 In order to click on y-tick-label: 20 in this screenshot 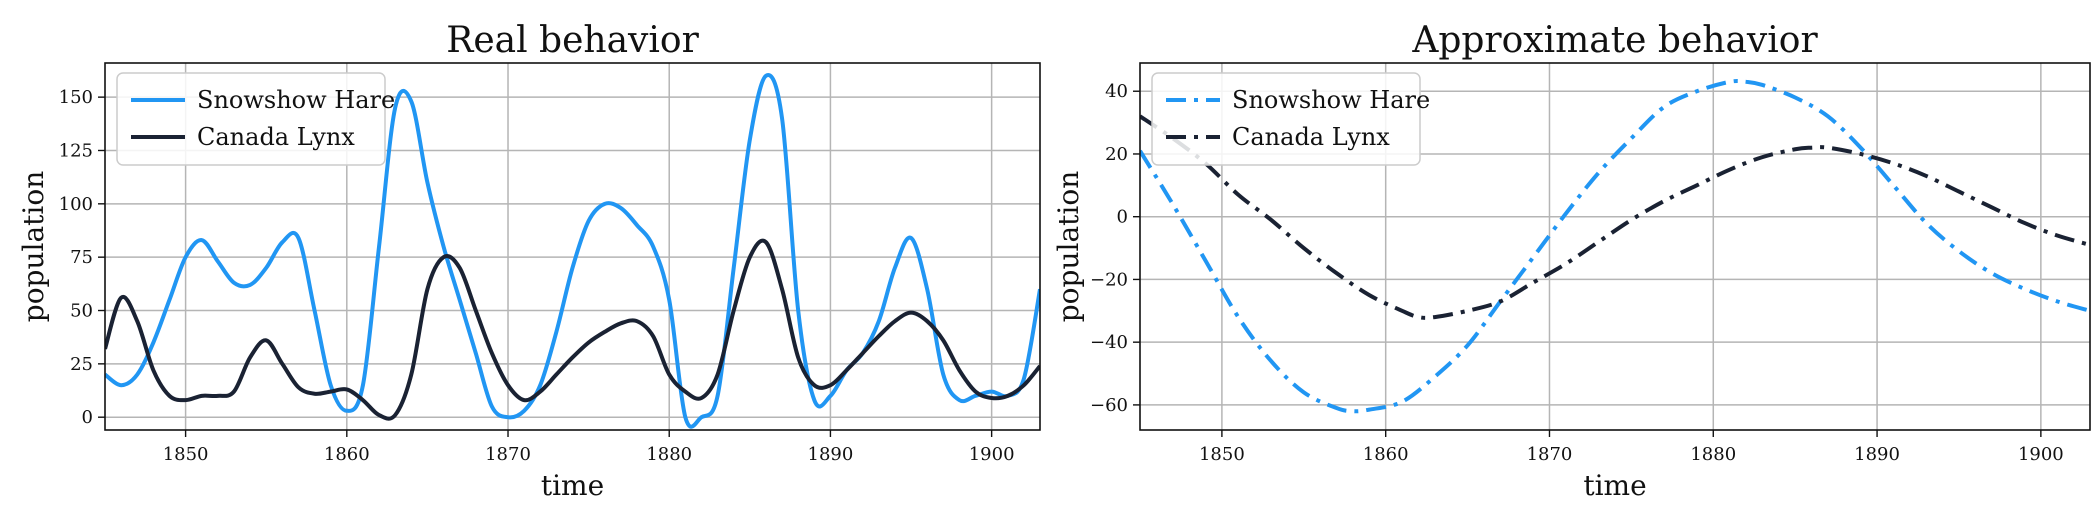, I will do `click(1116, 154)`.